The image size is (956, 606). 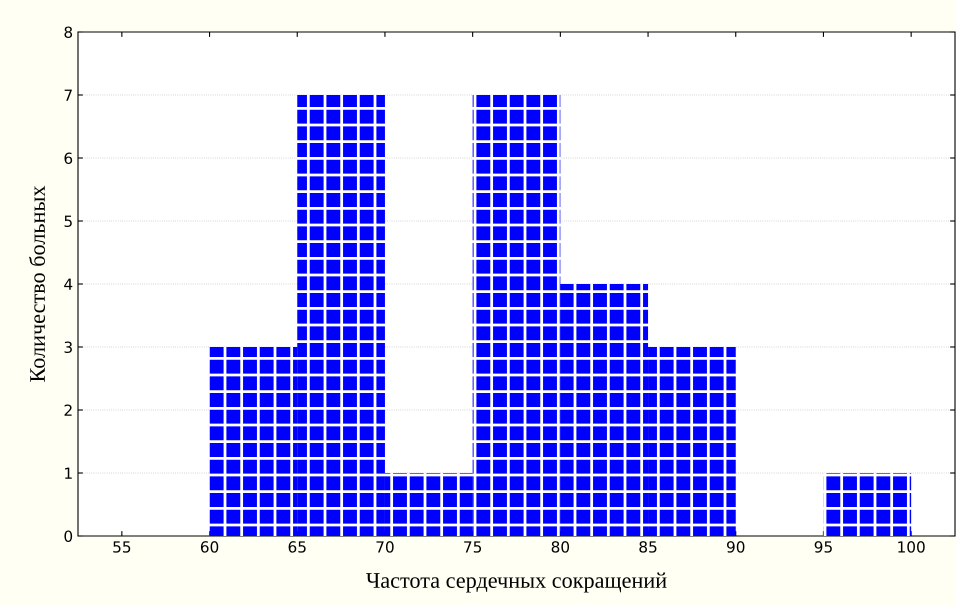 I want to click on x-tick-label: 55, so click(x=121, y=547).